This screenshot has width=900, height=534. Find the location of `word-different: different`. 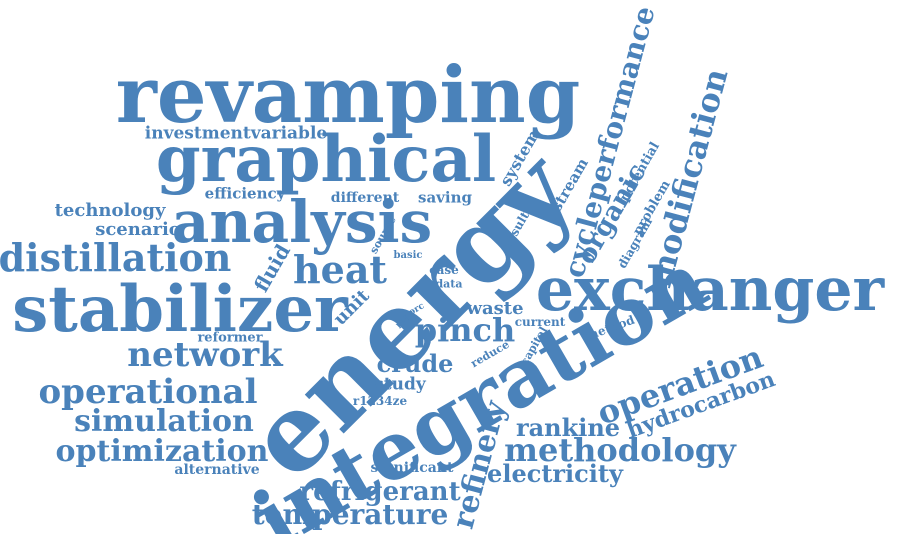

word-different: different is located at coordinates (365, 198).